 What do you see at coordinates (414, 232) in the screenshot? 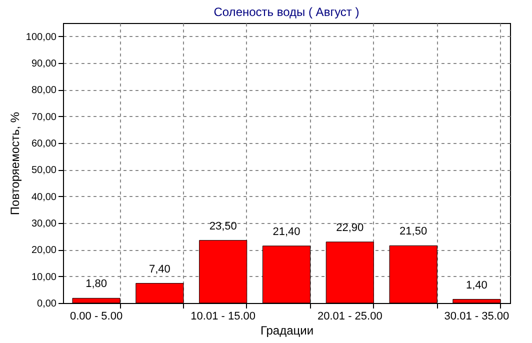
I see `data-label: 21,50` at bounding box center [414, 232].